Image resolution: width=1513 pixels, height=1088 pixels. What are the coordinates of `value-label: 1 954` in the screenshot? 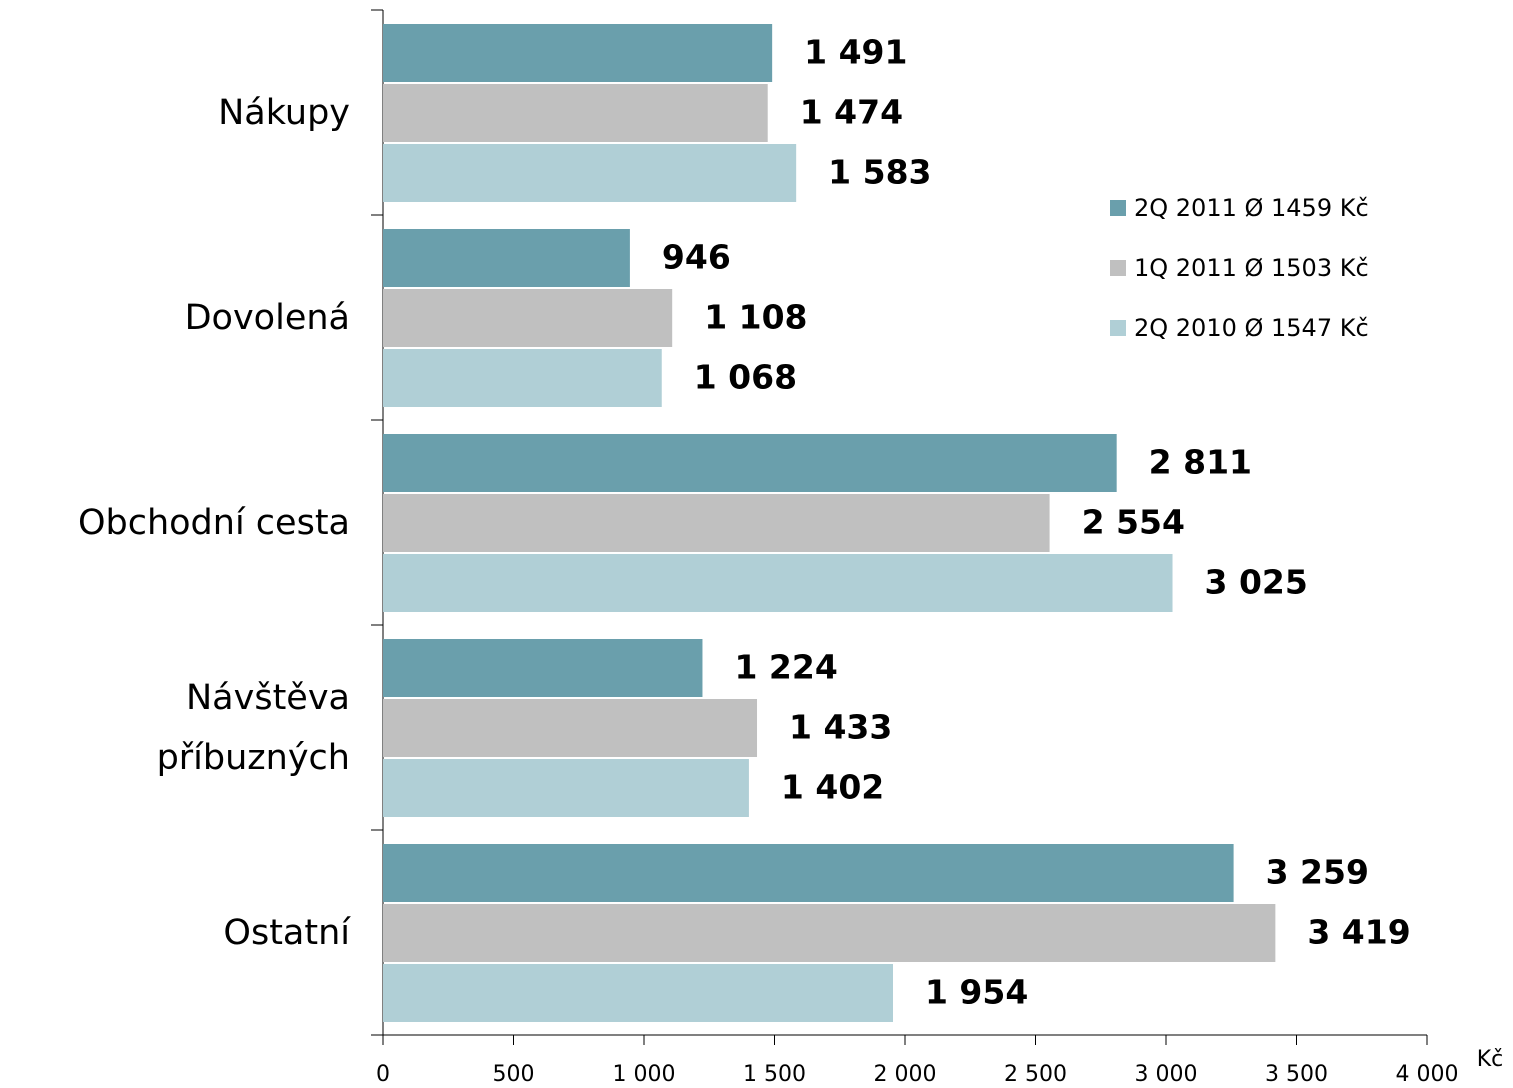 It's located at (976, 992).